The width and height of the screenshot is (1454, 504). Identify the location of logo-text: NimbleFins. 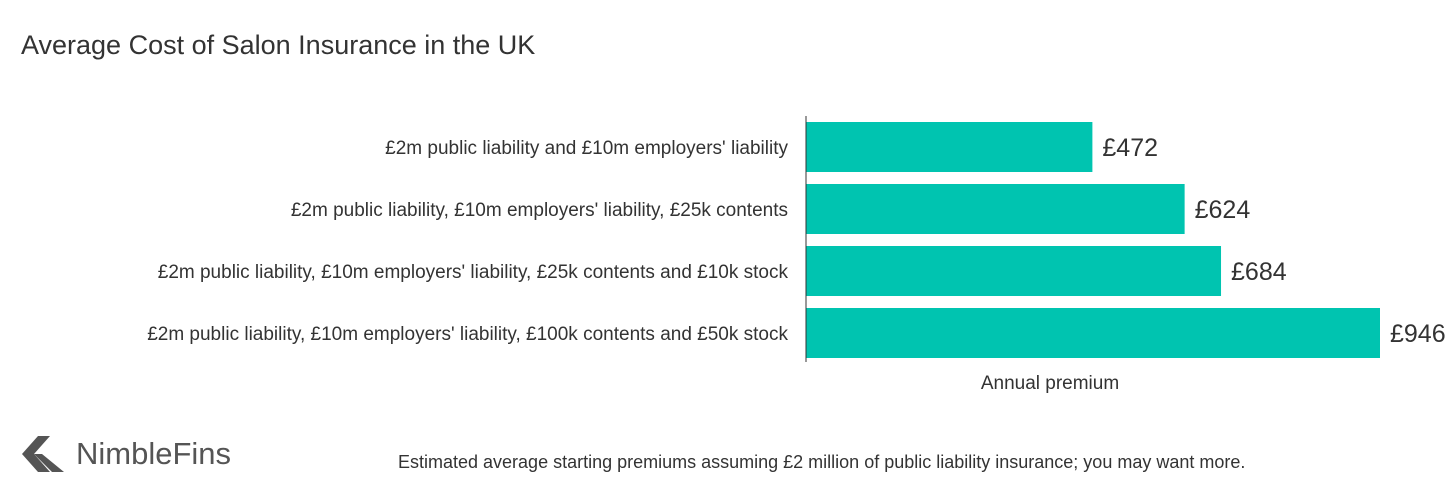
(154, 453).